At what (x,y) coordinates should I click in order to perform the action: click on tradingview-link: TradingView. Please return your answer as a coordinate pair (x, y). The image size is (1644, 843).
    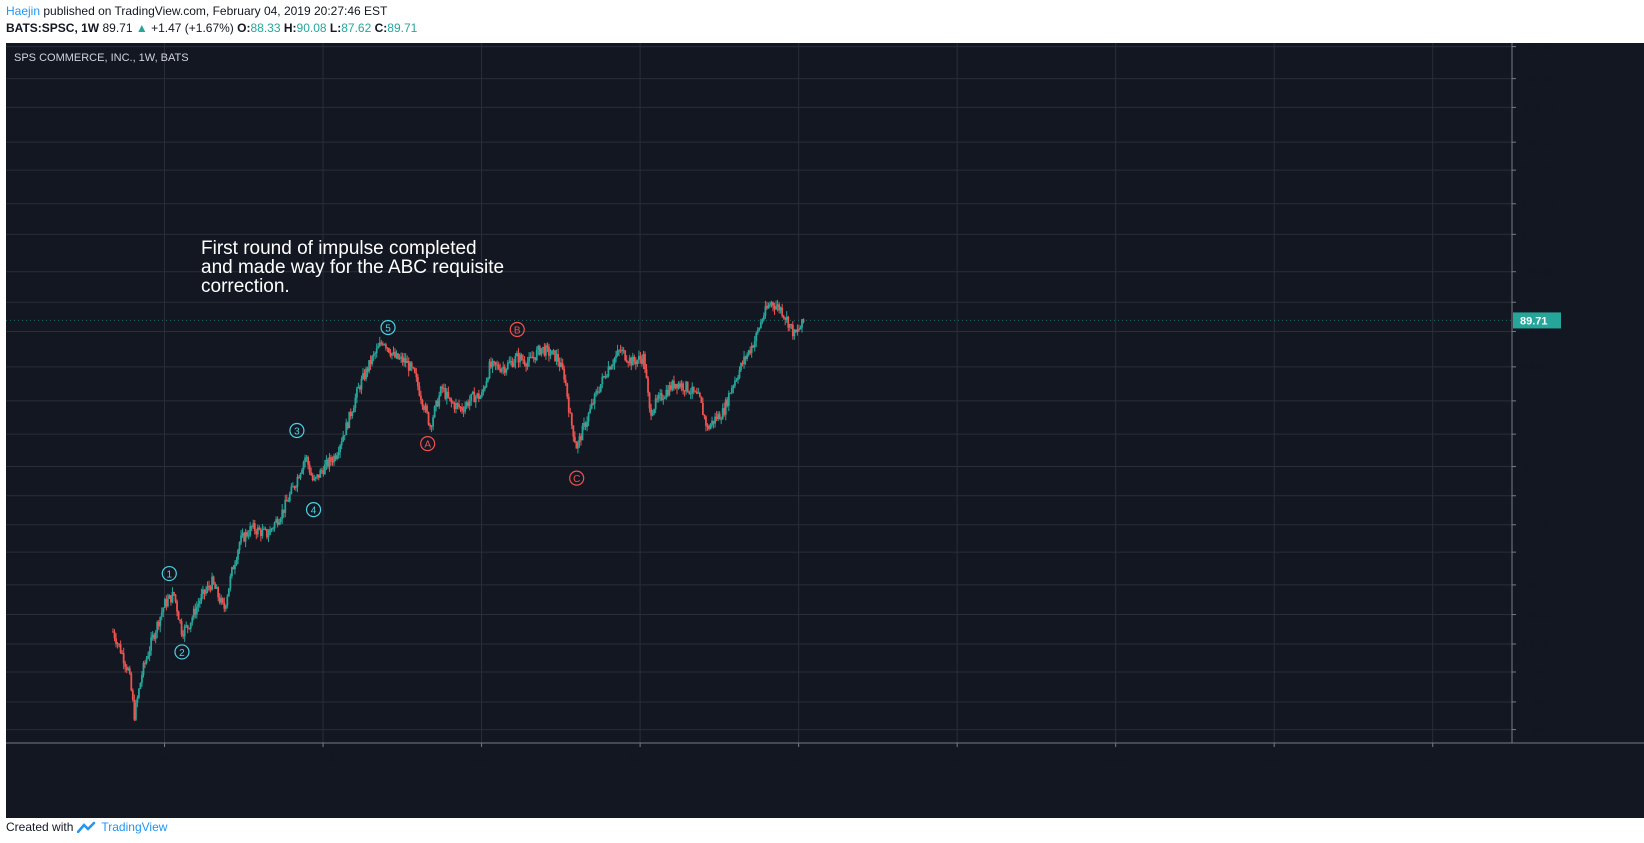
    Looking at the image, I should click on (134, 827).